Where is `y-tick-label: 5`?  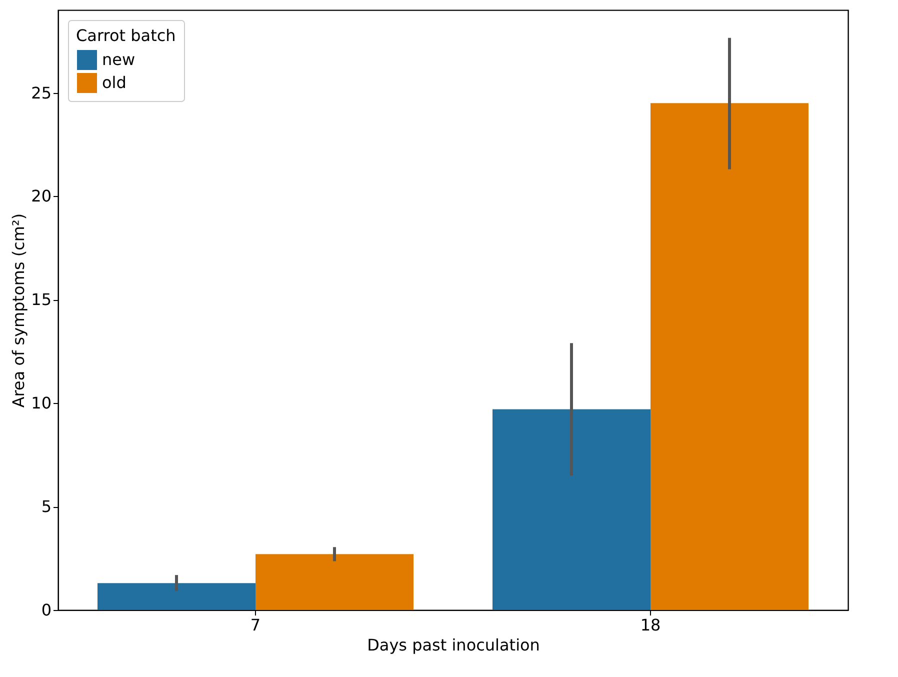 y-tick-label: 5 is located at coordinates (46, 506).